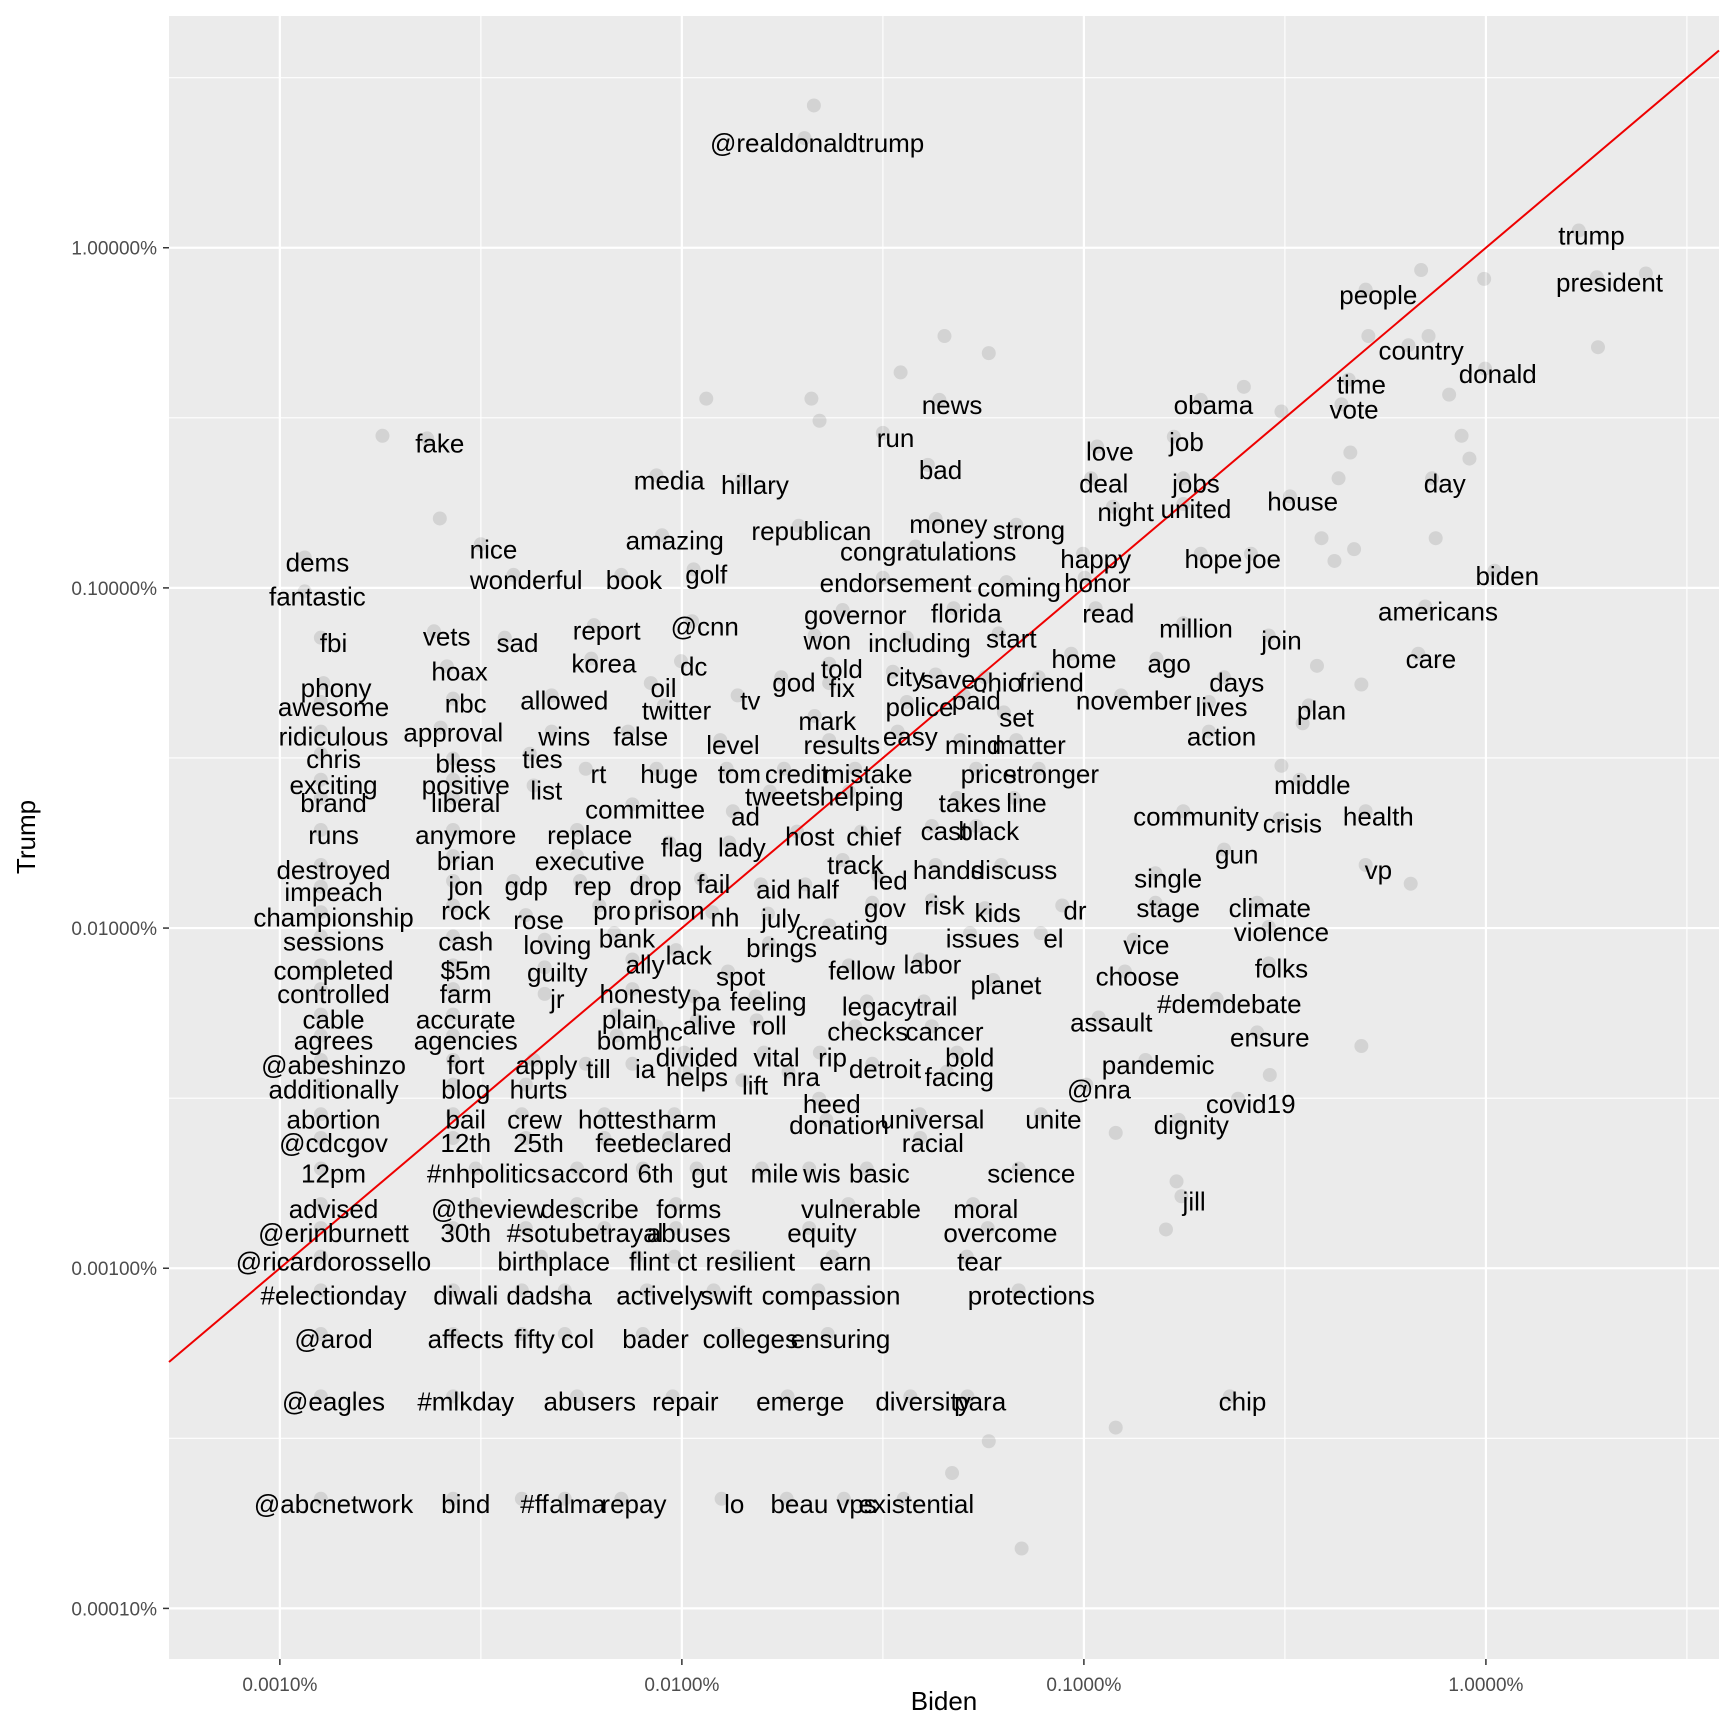 Image resolution: width=1728 pixels, height=1728 pixels. Describe the element at coordinates (1236, 682) in the screenshot. I see `word-label: days` at that location.